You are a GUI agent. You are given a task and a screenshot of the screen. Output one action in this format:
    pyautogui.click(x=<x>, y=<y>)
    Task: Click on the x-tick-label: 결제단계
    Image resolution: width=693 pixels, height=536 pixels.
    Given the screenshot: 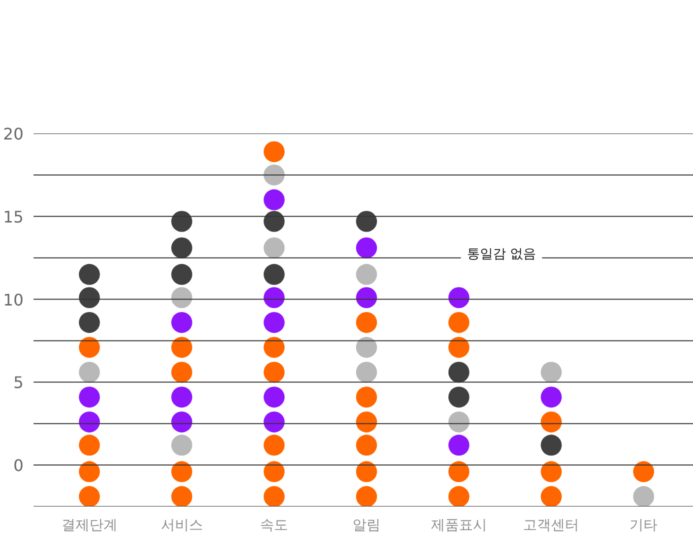 What is the action you would take?
    pyautogui.click(x=89, y=526)
    